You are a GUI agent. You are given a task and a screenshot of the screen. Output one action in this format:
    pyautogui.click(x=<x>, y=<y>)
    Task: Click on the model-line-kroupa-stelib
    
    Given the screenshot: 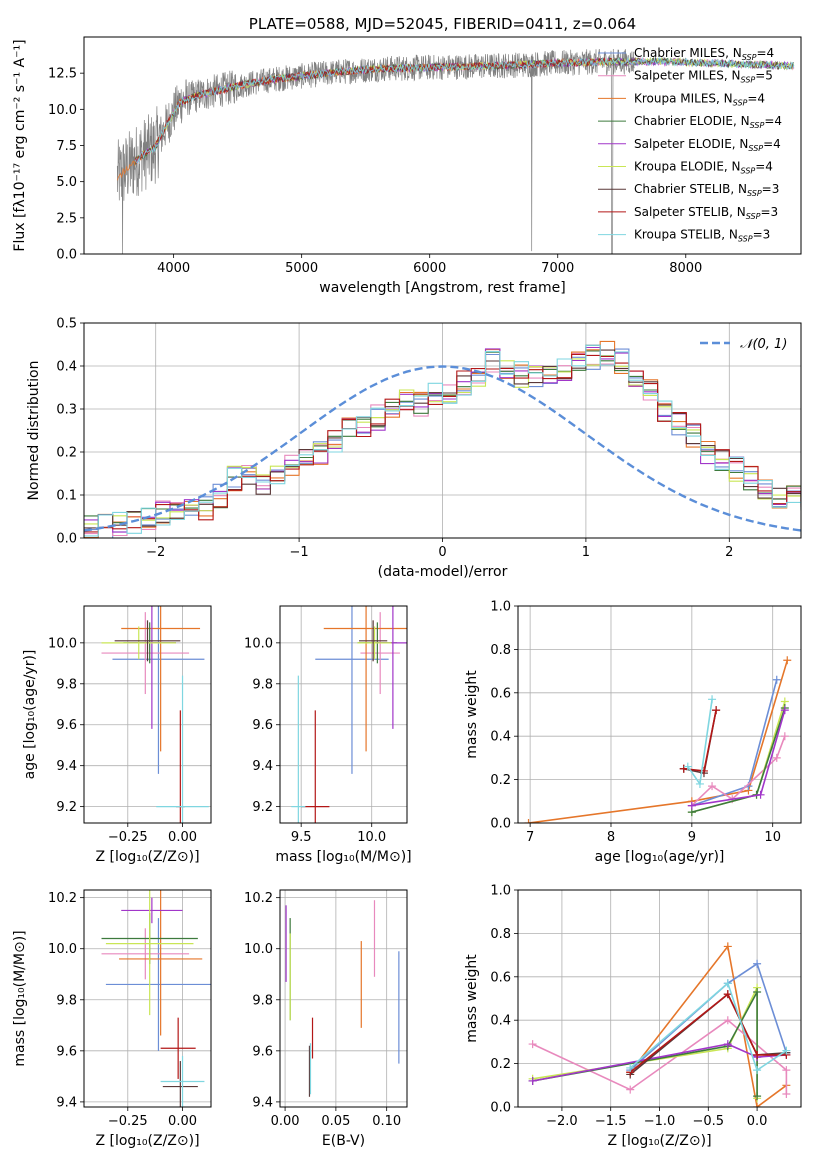 What is the action you would take?
    pyautogui.click(x=464, y=110)
    